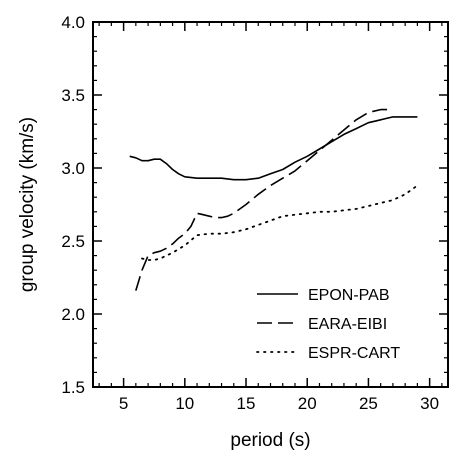 This screenshot has width=457, height=455. Describe the element at coordinates (73, 22) in the screenshot. I see `y-tick-label: 4.0` at that location.